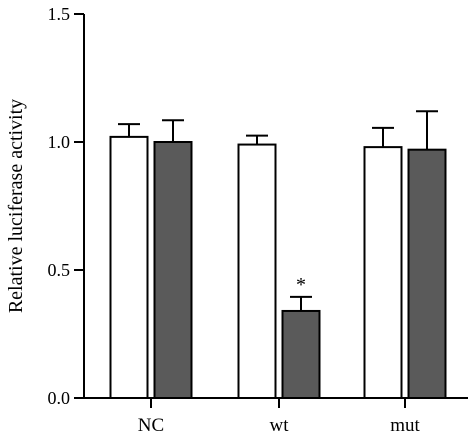  What do you see at coordinates (405, 425) in the screenshot?
I see `x-tick-label: mut` at bounding box center [405, 425].